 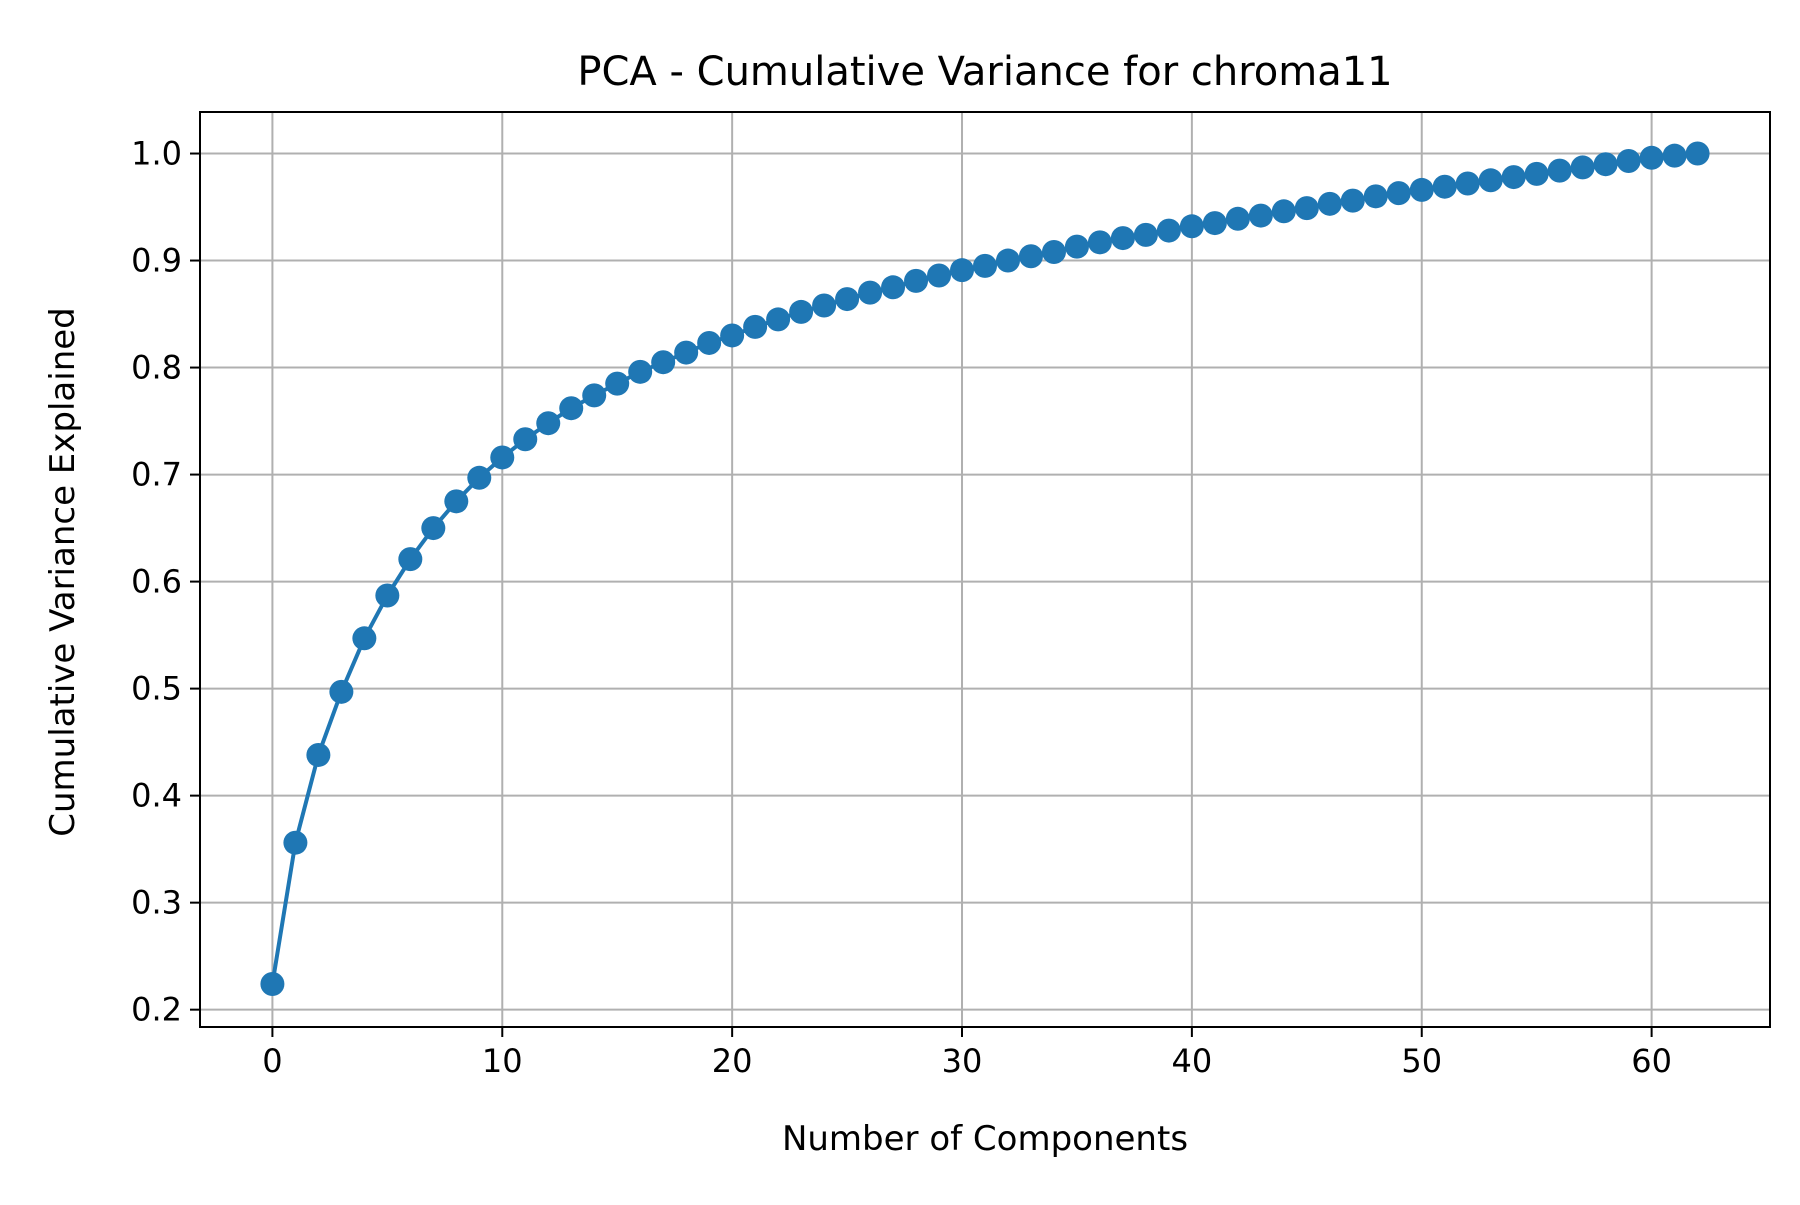 What do you see at coordinates (985, 1139) in the screenshot?
I see `x-axis-label: Number of Components` at bounding box center [985, 1139].